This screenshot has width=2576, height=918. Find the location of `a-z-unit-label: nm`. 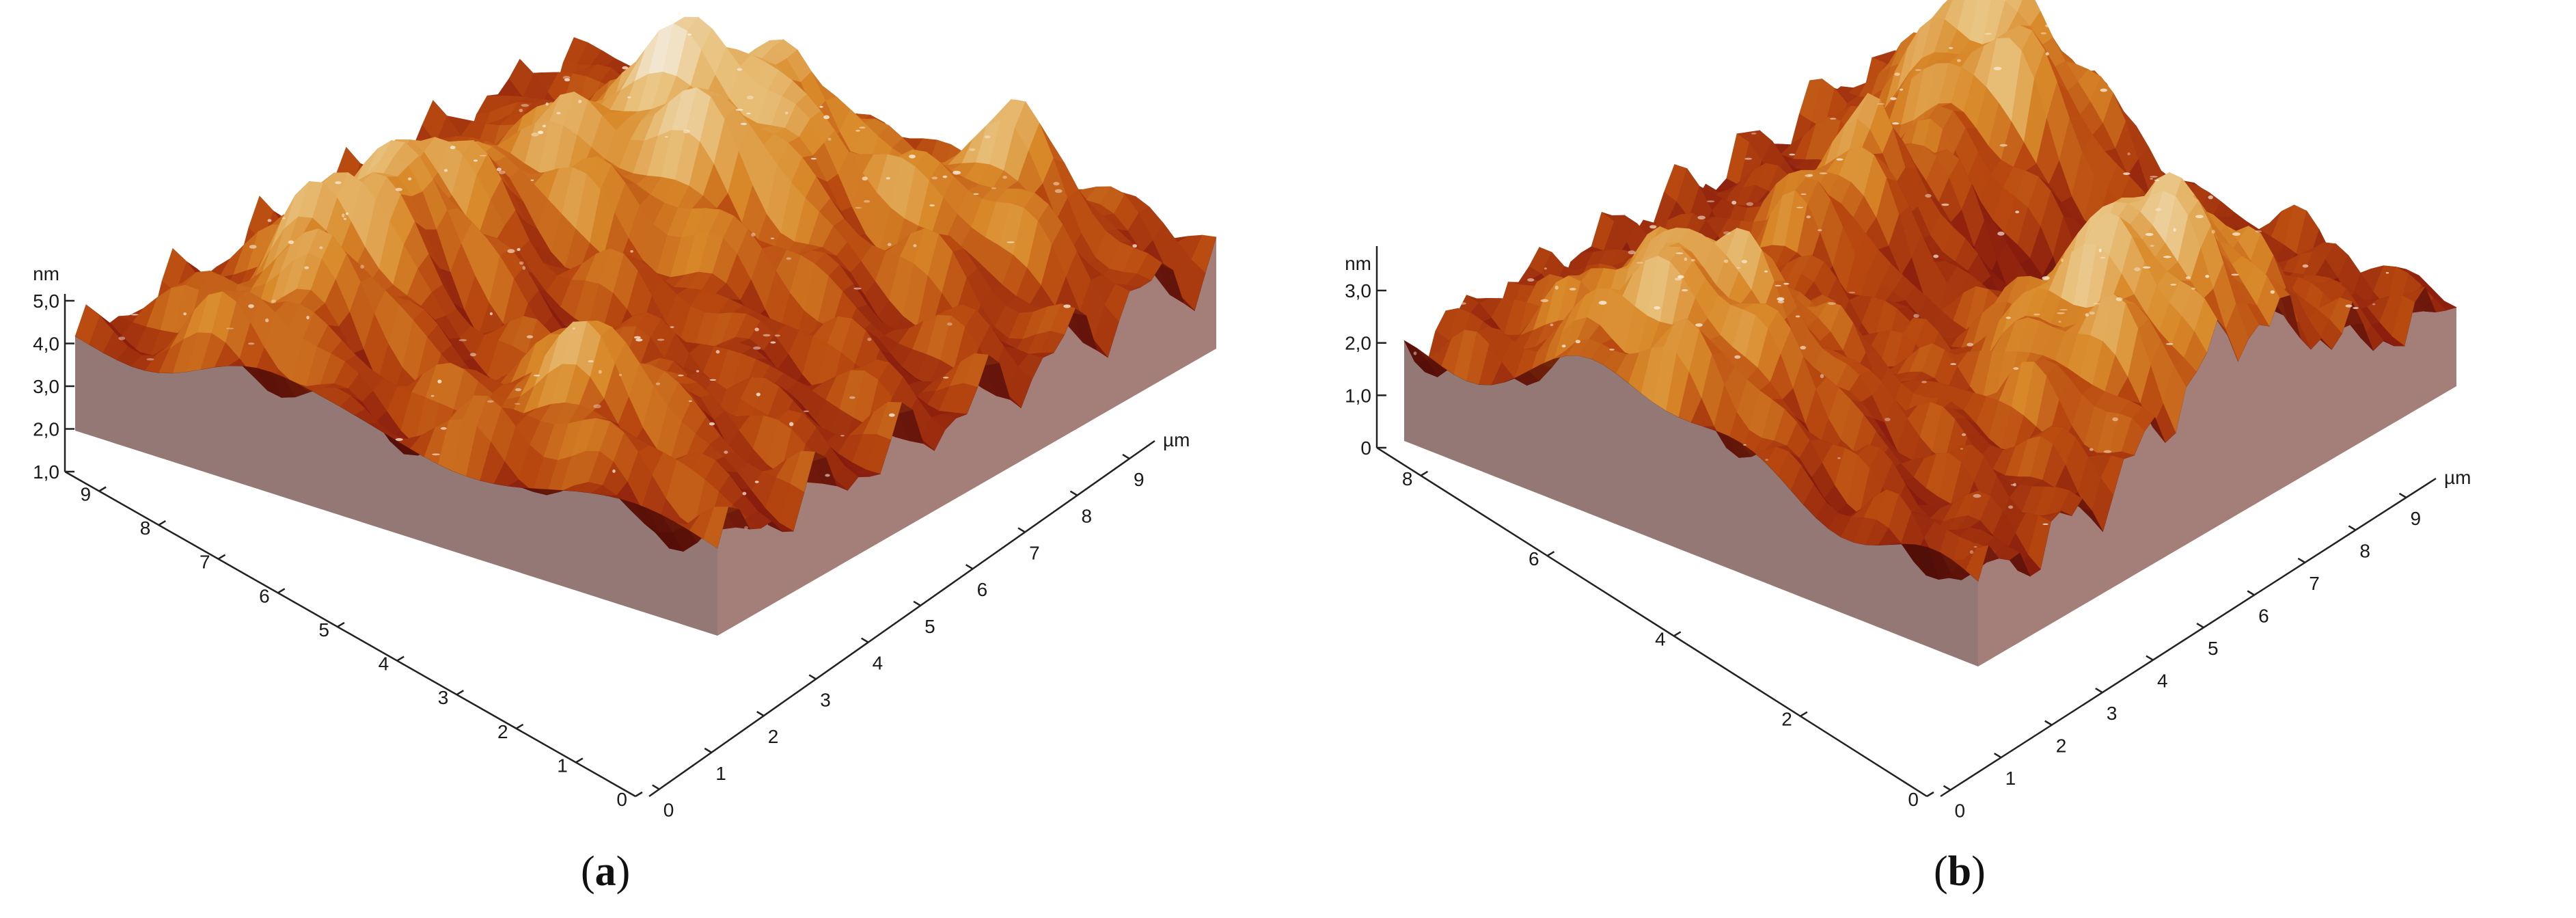

a-z-unit-label: nm is located at coordinates (46, 273).